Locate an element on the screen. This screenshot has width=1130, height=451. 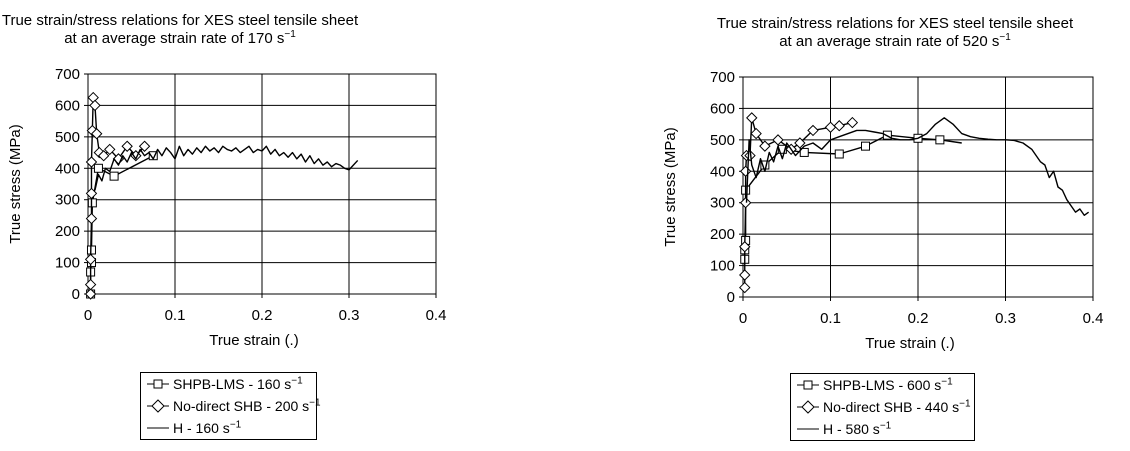
legend-entry: H - 160 s−1 is located at coordinates (228, 428).